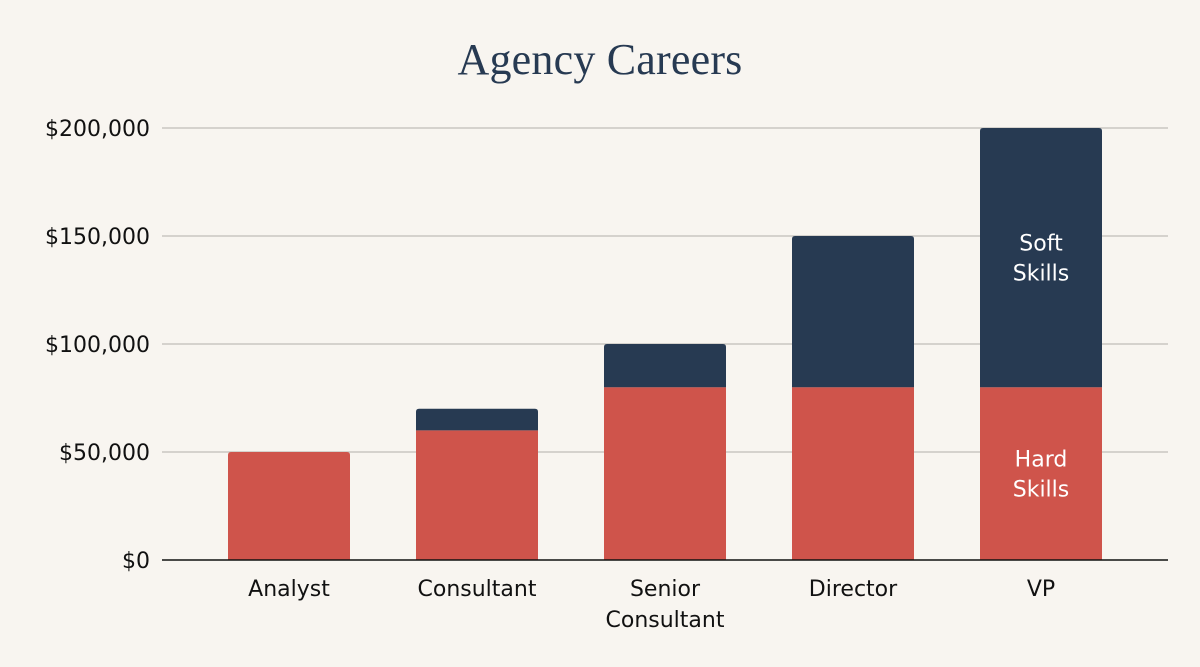 The width and height of the screenshot is (1200, 667). Describe the element at coordinates (665, 473) in the screenshot. I see `bar-senior-consultant-hard-skills` at that location.